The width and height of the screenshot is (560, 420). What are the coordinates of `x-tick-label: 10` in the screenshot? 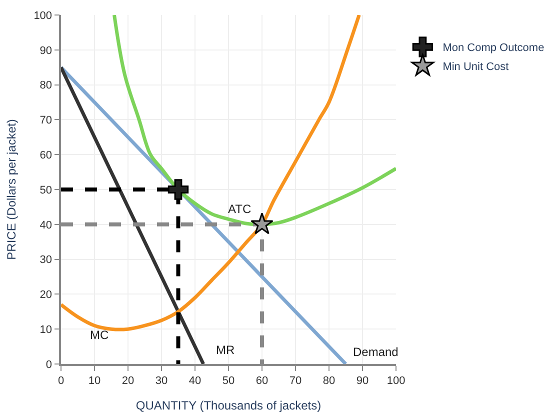 It's located at (94, 380).